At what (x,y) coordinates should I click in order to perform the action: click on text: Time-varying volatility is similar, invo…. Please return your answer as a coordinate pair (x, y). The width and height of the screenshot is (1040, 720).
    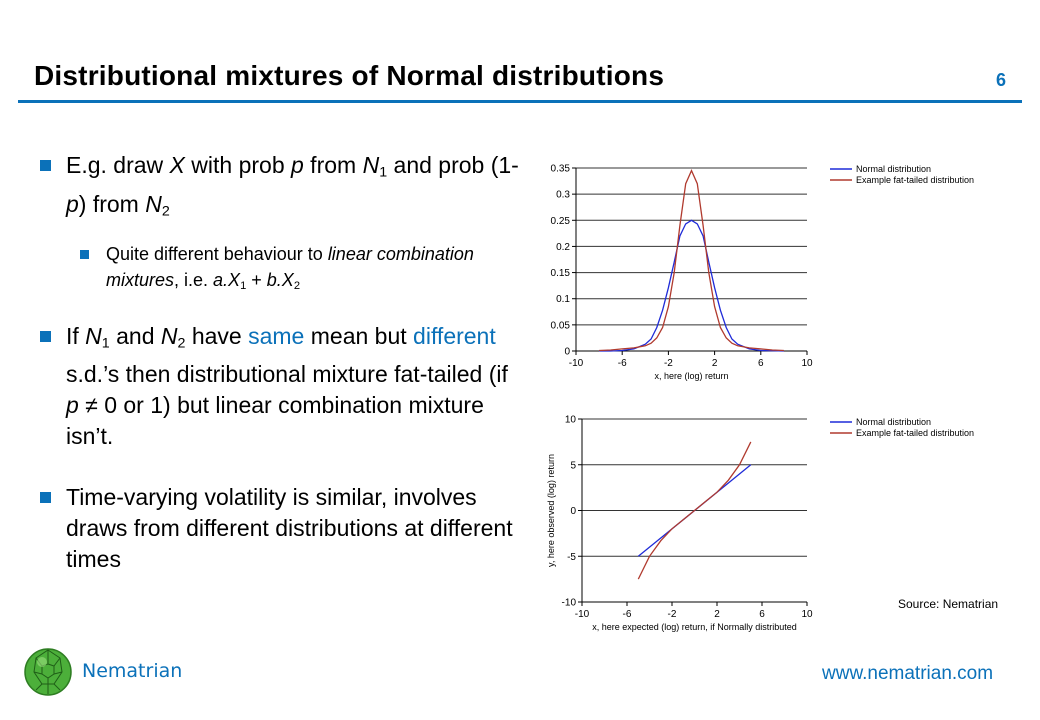
    Looking at the image, I should click on (289, 528).